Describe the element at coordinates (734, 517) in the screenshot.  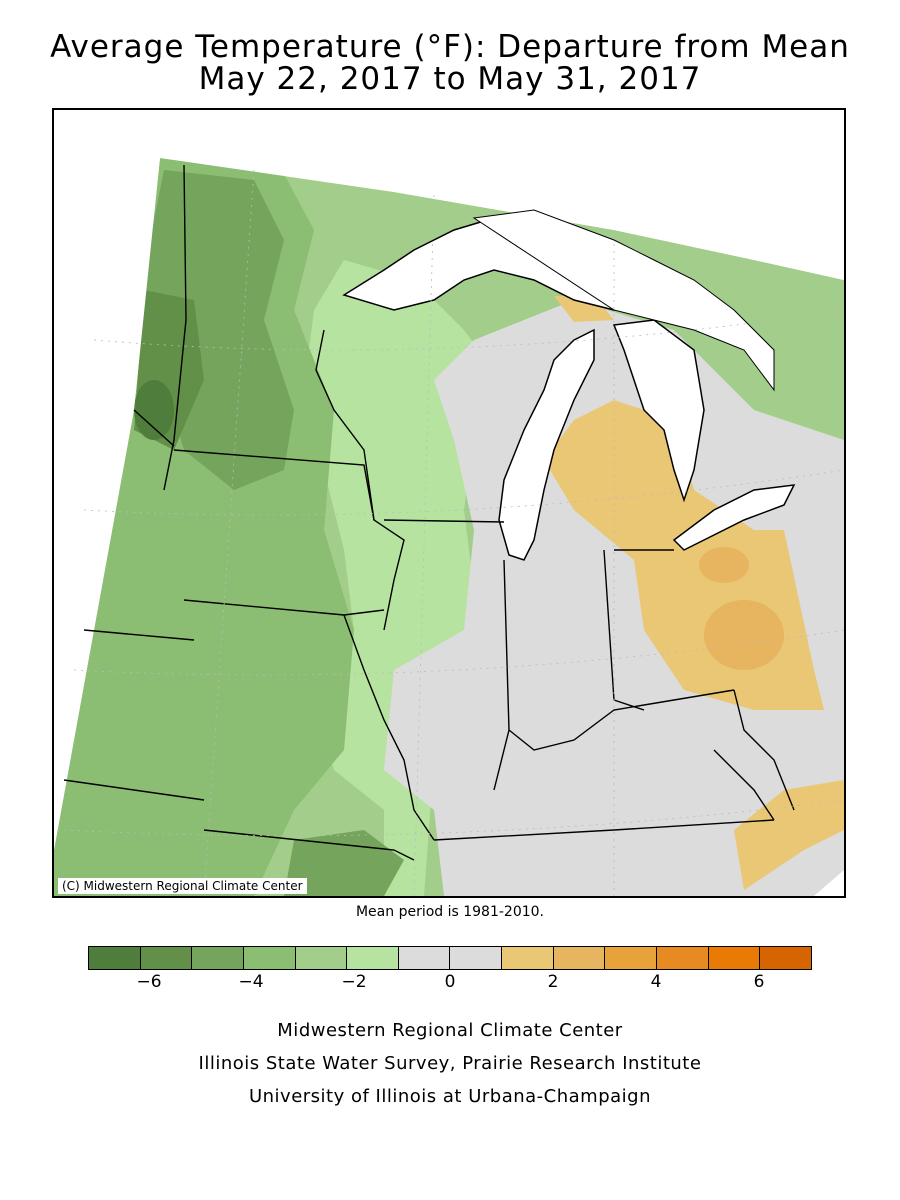
I see `lake-erie` at that location.